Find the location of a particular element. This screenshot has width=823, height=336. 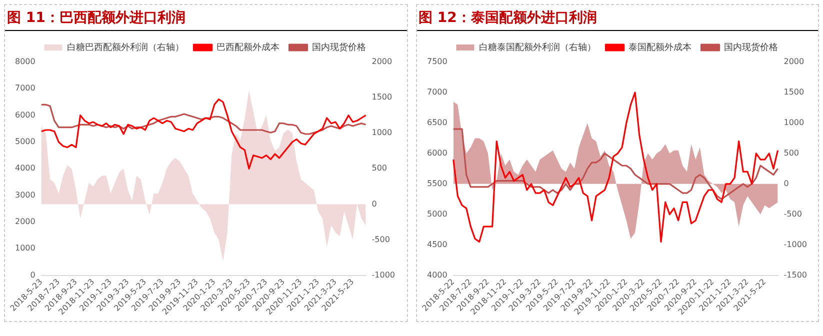

y-tick-label: 4500 is located at coordinates (436, 244).